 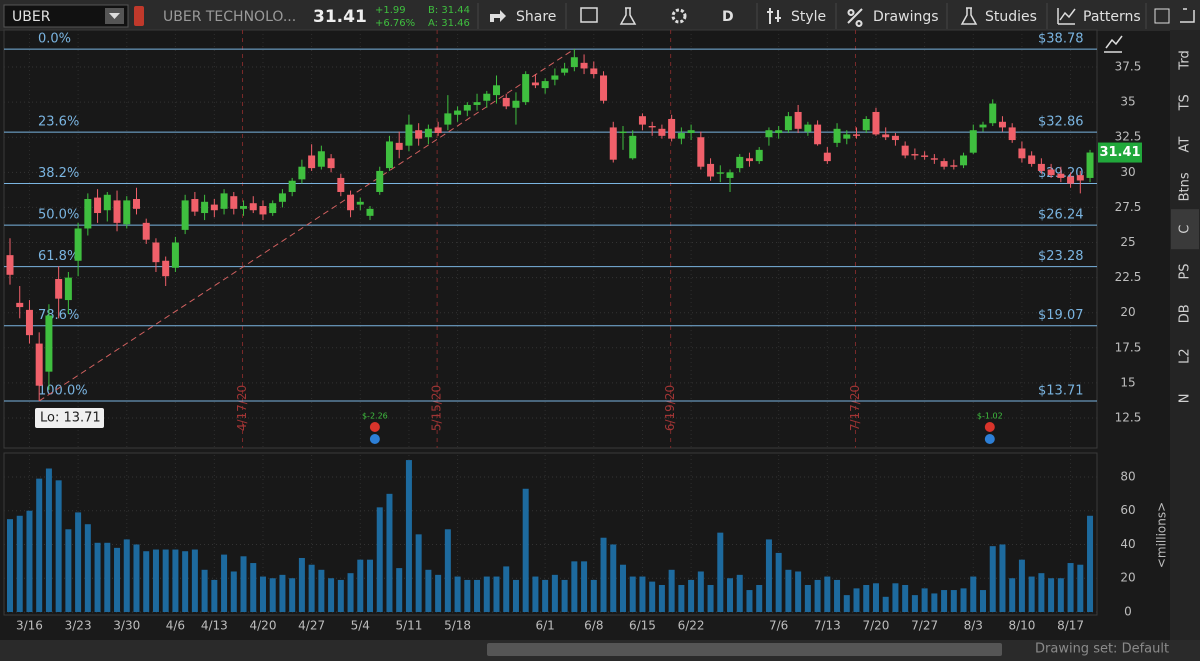 I want to click on sidebar-tab: N, so click(x=1185, y=399).